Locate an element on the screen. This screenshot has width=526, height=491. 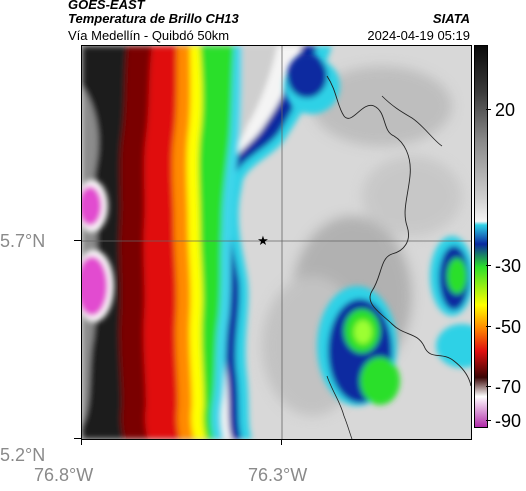
x-axis-label-76.8W: 76.8°W is located at coordinates (64, 475).